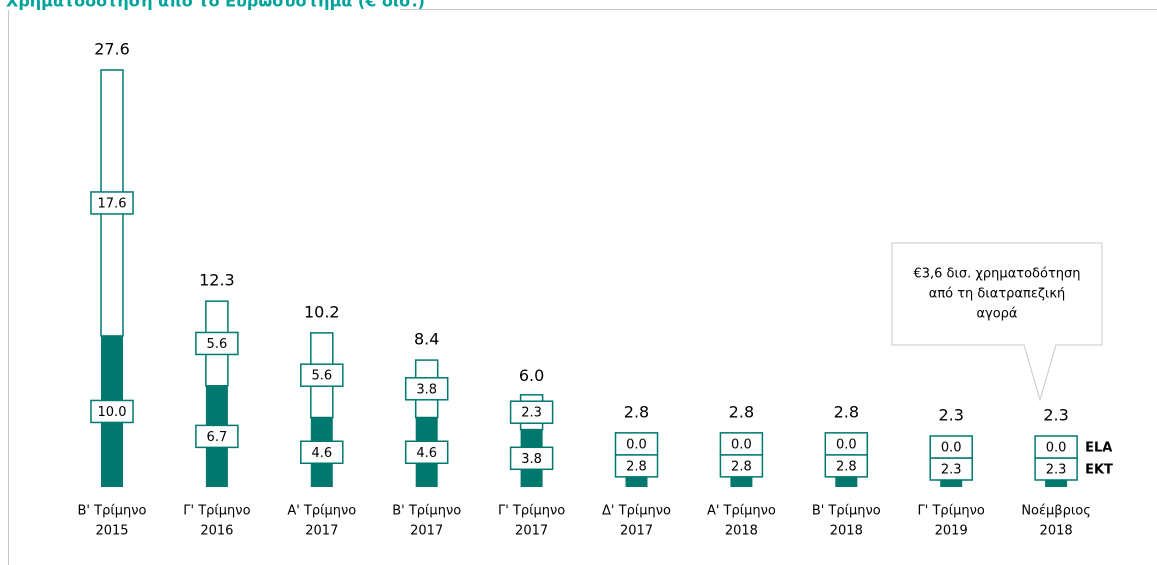  Describe the element at coordinates (997, 294) in the screenshot. I see `annotation: από τη διατραπεζική` at that location.